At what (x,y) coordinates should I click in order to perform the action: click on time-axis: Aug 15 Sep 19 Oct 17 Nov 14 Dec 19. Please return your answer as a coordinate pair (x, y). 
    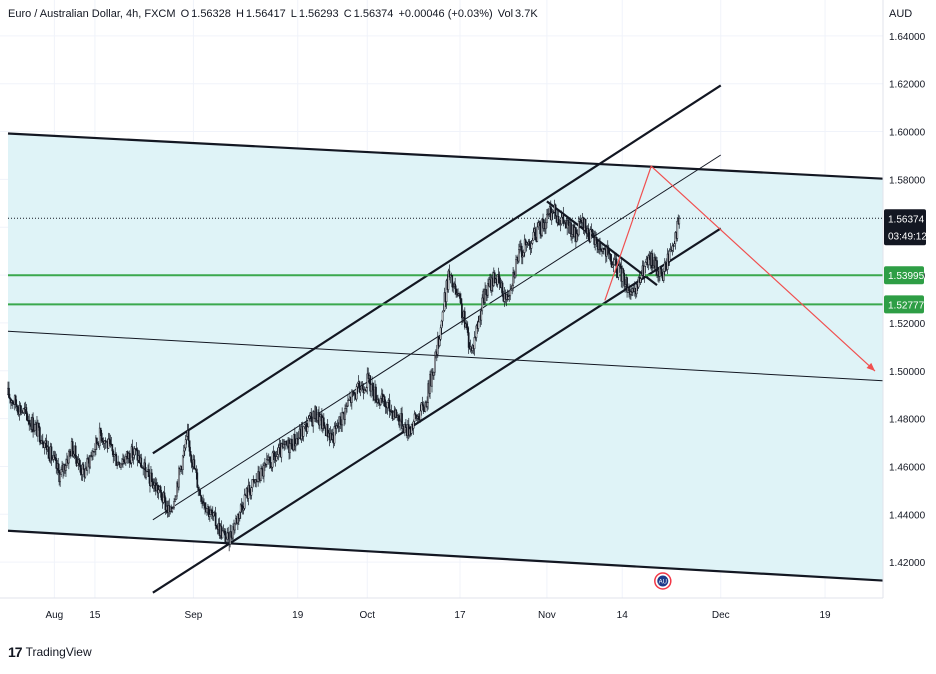
    Looking at the image, I should click on (438, 615).